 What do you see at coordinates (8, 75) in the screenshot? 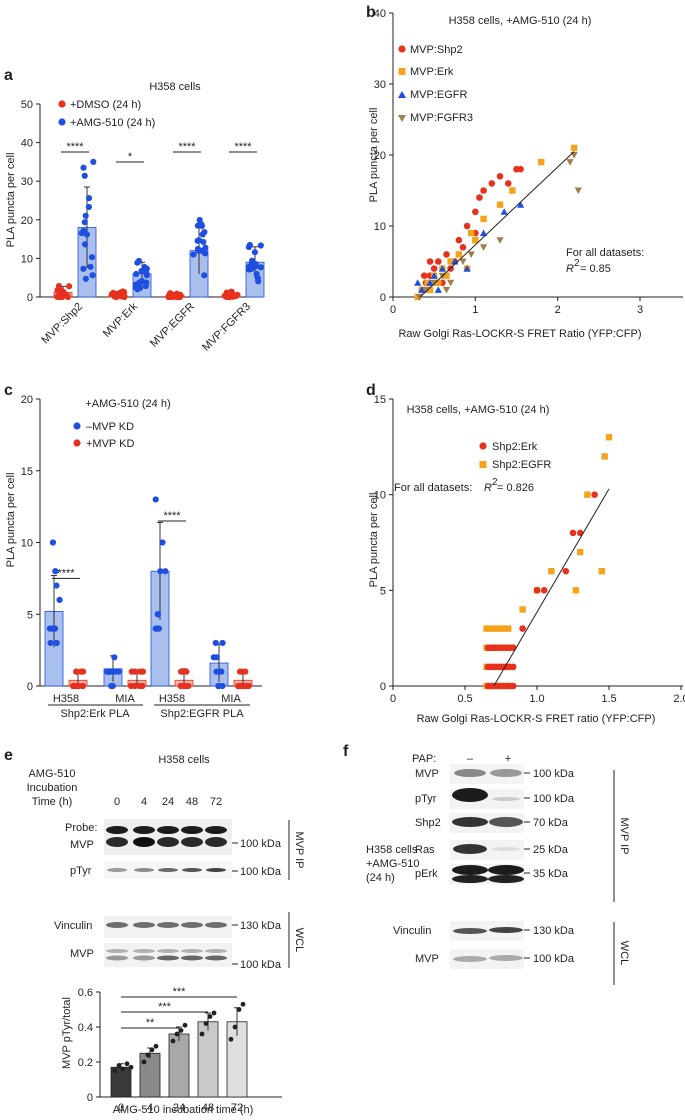
I see `panel-label-a: a` at bounding box center [8, 75].